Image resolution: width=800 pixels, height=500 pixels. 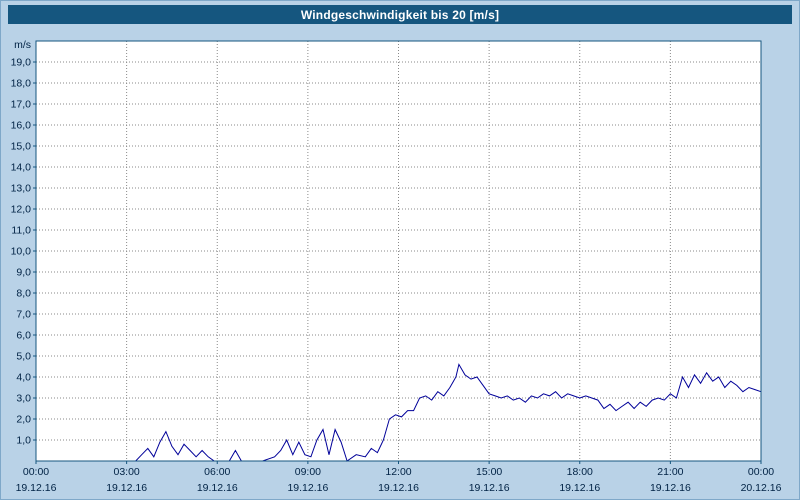 I want to click on y-tick-label: 8,0, so click(x=23, y=294).